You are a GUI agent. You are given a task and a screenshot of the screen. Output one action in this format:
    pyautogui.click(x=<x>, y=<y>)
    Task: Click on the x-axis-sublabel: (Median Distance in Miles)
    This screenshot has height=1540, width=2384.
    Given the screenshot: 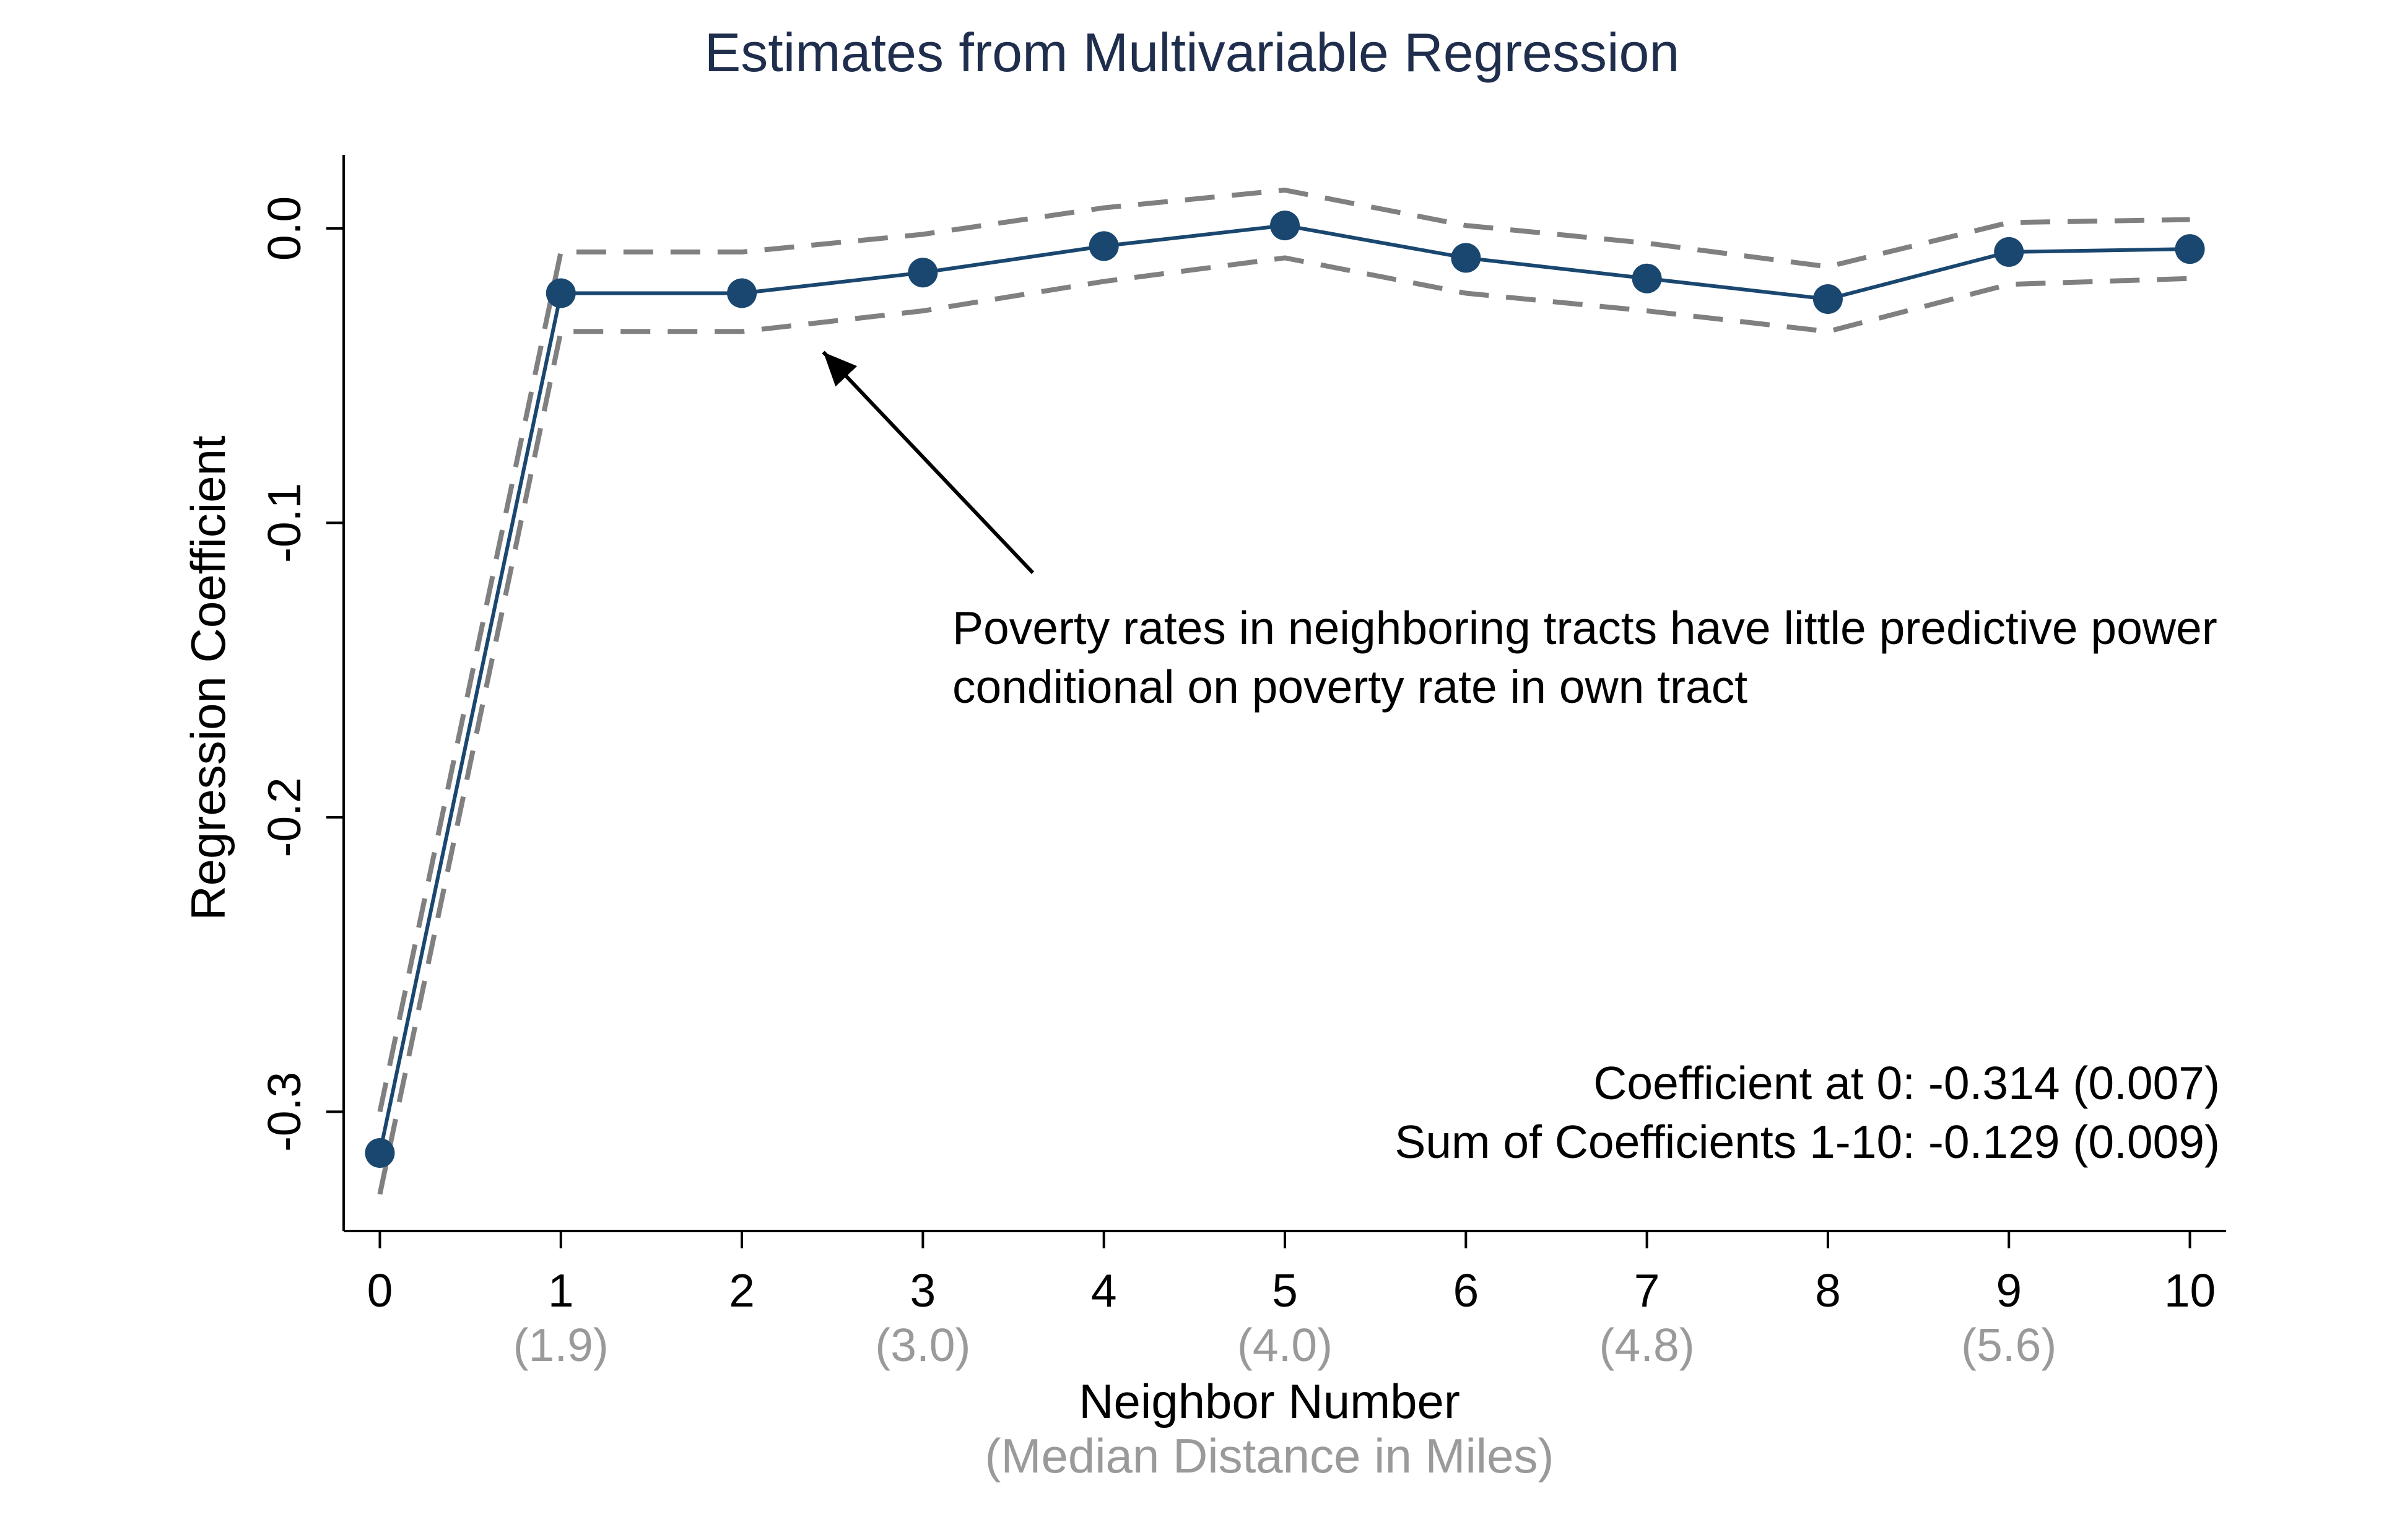 What is the action you would take?
    pyautogui.click(x=1269, y=1456)
    